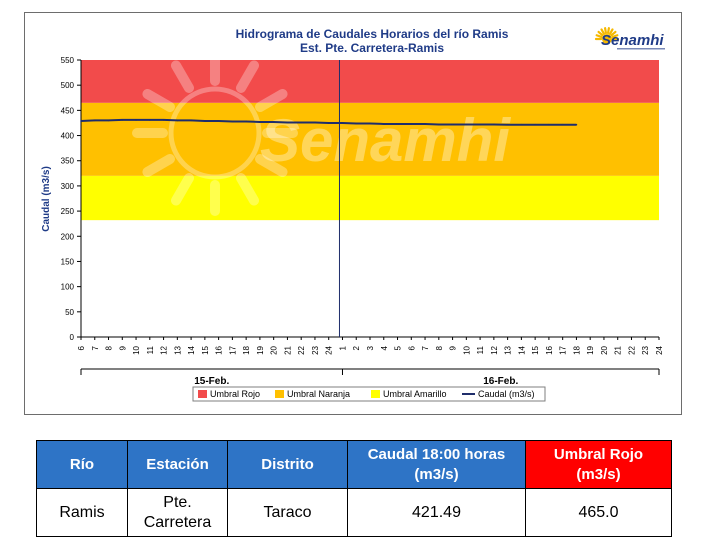  I want to click on x-tick-label: 20, so click(274, 349).